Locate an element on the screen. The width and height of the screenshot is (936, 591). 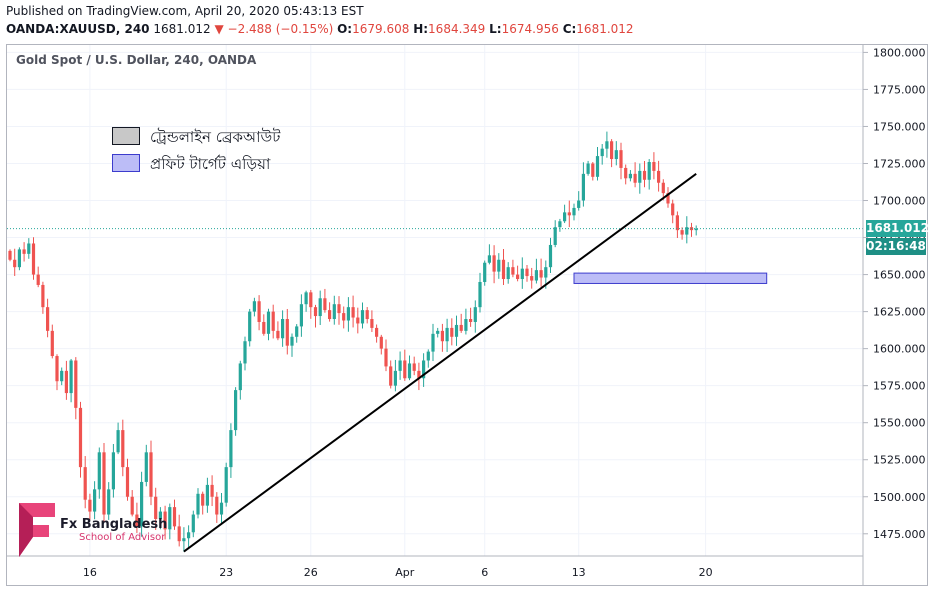
open-value: 1679.608 is located at coordinates (381, 29).